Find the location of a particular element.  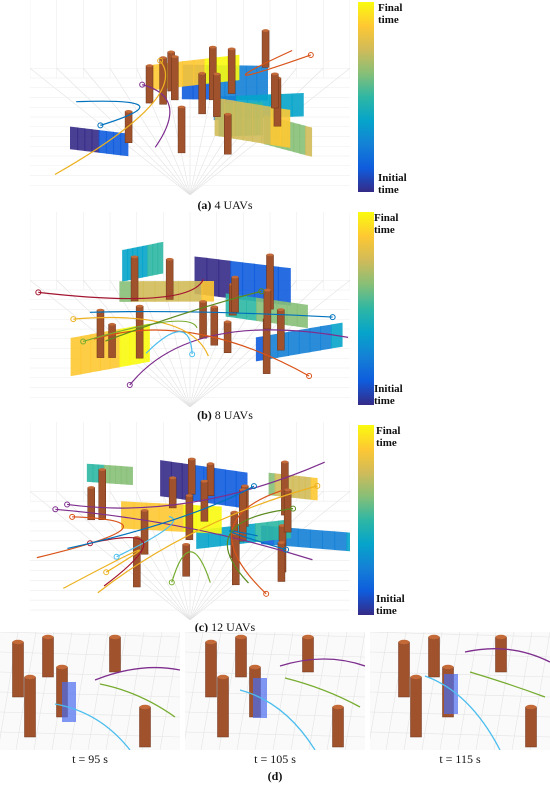

snapshot-caption: t = 115 s is located at coordinates (460, 759).